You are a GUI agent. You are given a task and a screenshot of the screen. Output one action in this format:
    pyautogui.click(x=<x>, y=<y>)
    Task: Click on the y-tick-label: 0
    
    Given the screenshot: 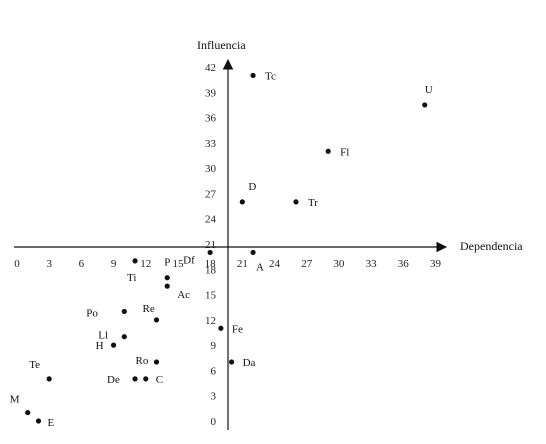 What is the action you would take?
    pyautogui.click(x=214, y=422)
    